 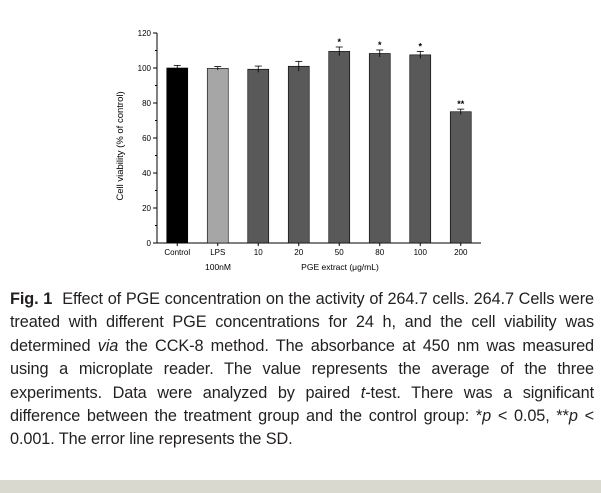 What do you see at coordinates (340, 267) in the screenshot?
I see `x-axis-label: PGE extract (μg/mL)` at bounding box center [340, 267].